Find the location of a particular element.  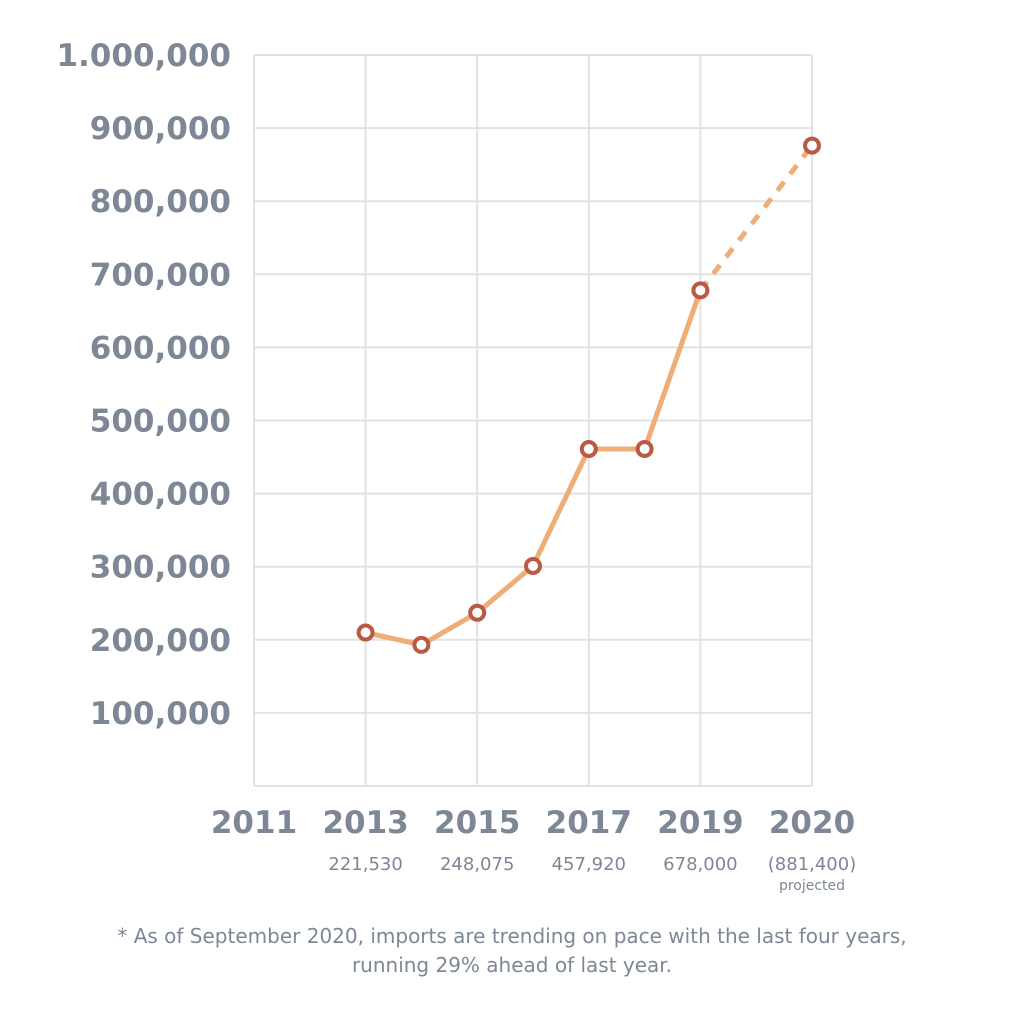

x-tick-label: 2011 is located at coordinates (254, 823).